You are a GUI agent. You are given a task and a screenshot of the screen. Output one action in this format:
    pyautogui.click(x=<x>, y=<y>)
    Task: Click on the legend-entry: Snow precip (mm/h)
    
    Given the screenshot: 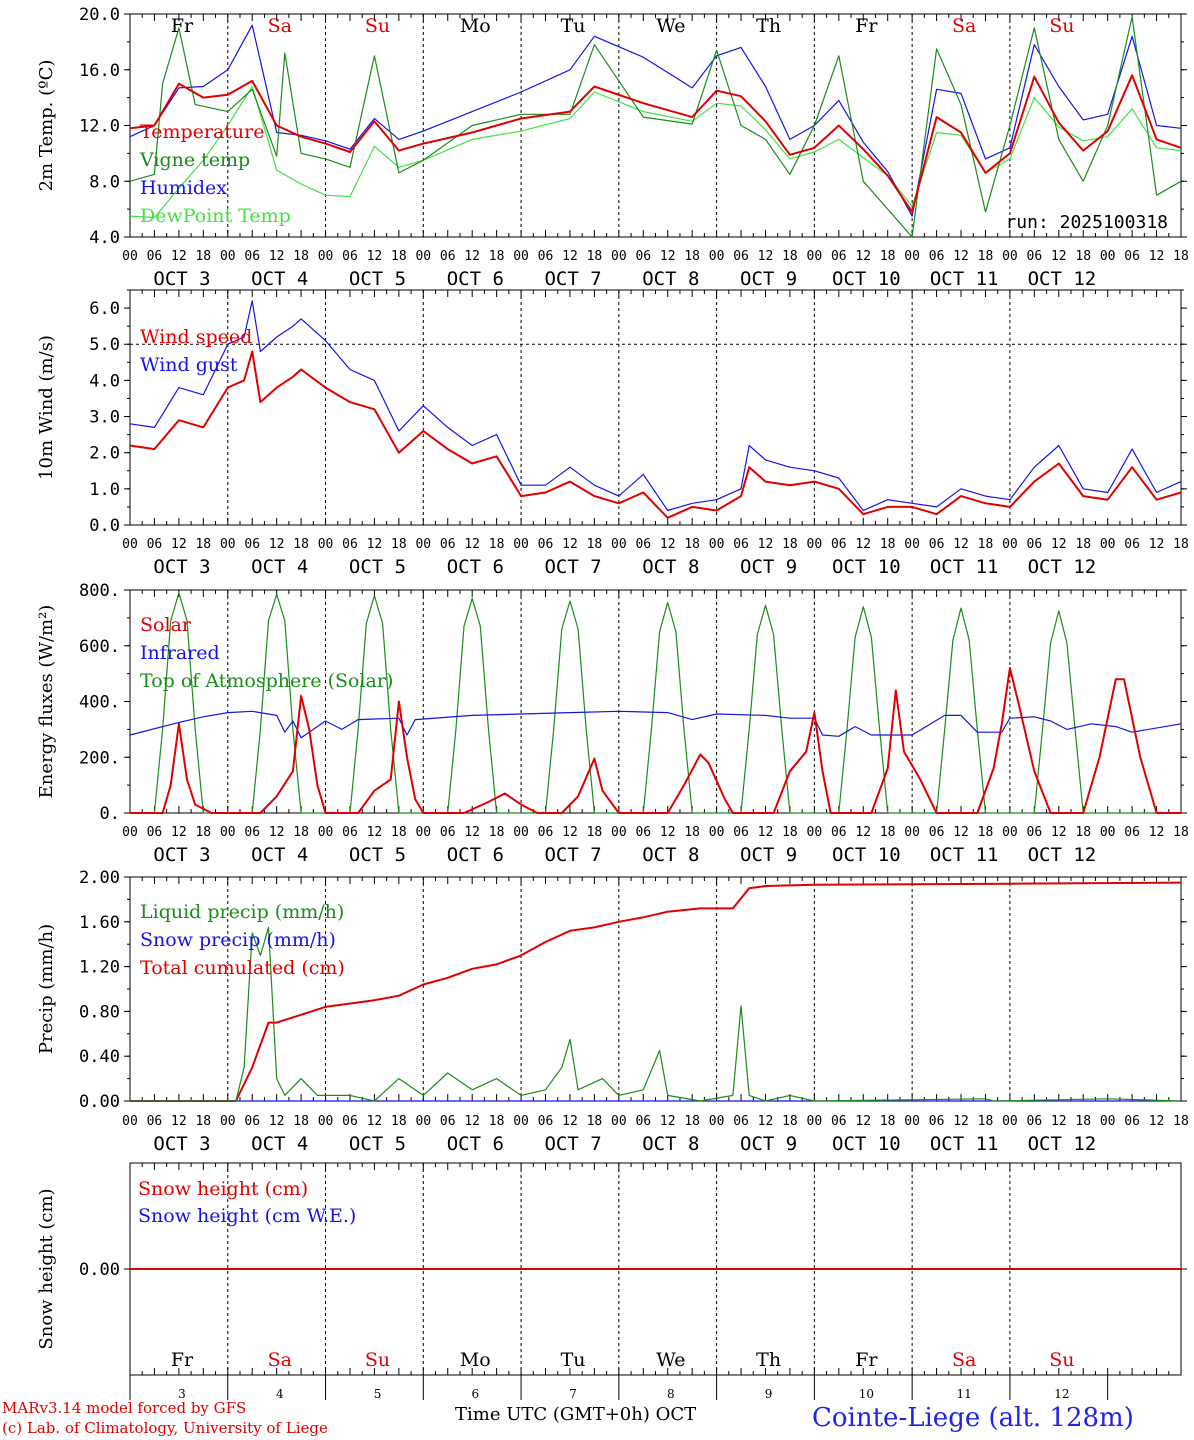 What is the action you would take?
    pyautogui.click(x=238, y=940)
    